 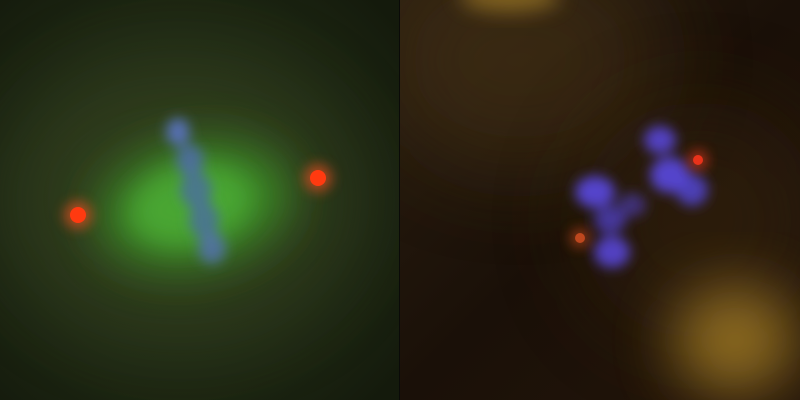 What do you see at coordinates (530, 85) in the screenshot?
I see `out-of-focus-cell-top` at bounding box center [530, 85].